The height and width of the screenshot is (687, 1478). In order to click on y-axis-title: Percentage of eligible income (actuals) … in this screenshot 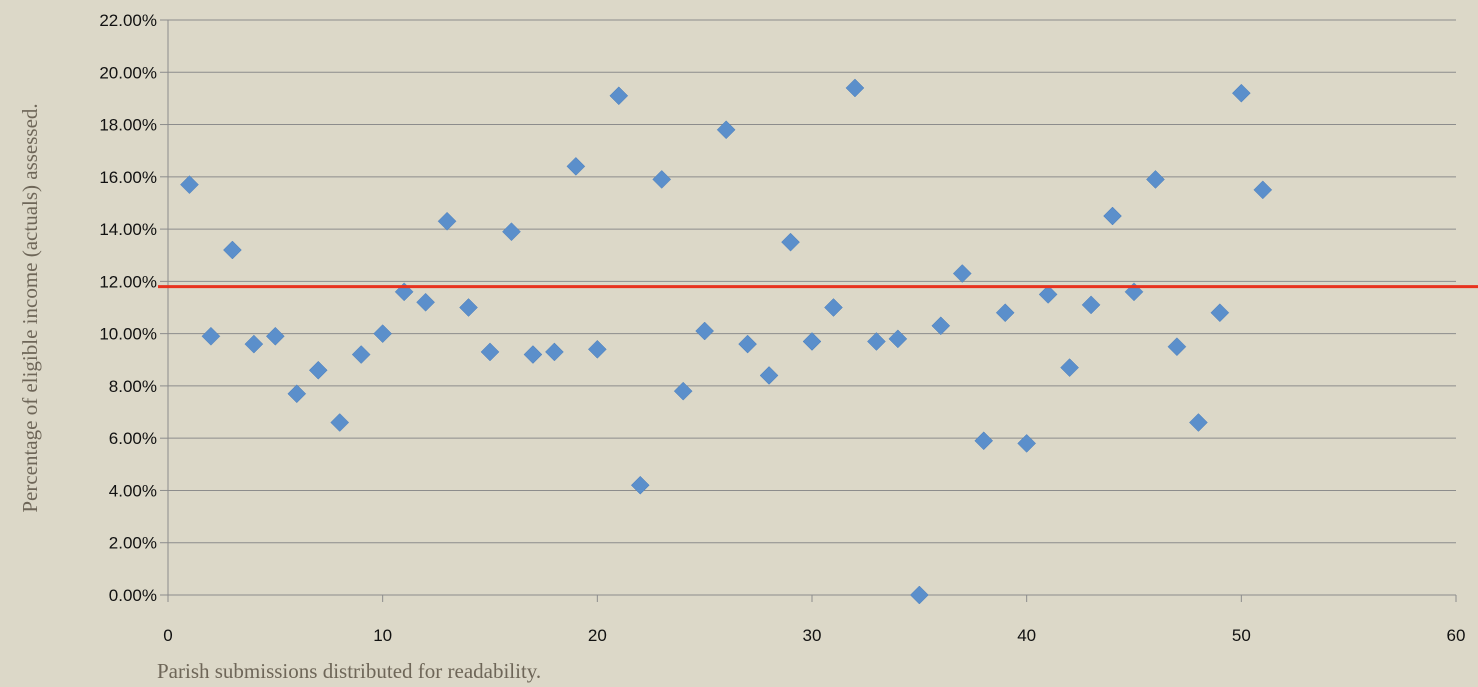, I will do `click(30, 307)`.